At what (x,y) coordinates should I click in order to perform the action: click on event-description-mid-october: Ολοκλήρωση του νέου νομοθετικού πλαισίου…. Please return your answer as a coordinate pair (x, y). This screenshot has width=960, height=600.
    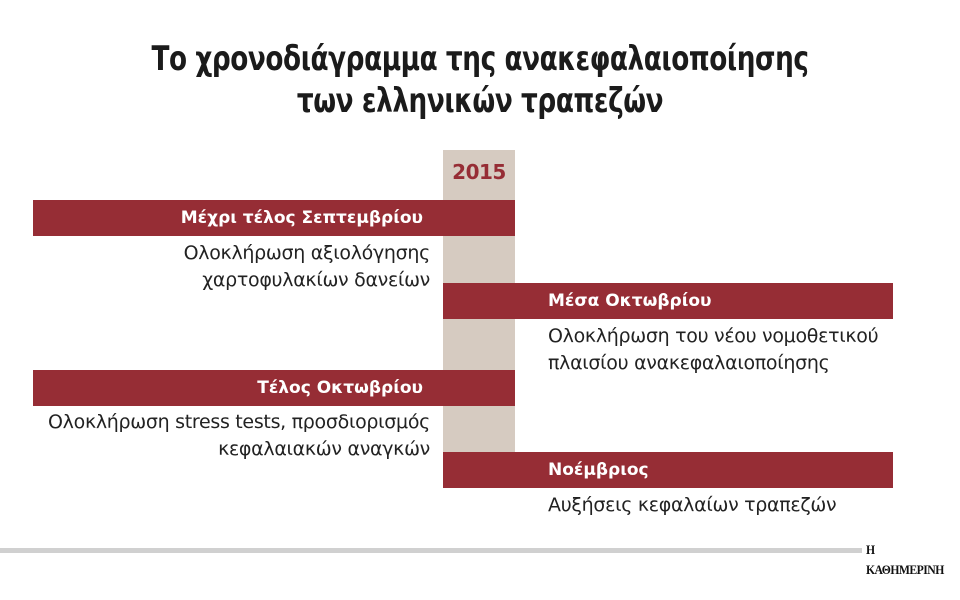
    Looking at the image, I should click on (713, 350).